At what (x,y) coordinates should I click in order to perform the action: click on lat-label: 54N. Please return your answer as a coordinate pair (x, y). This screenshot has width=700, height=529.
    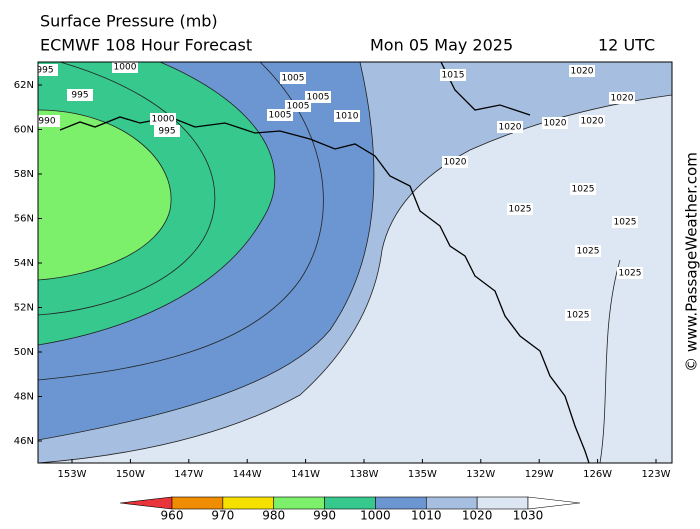
    Looking at the image, I should click on (24, 263).